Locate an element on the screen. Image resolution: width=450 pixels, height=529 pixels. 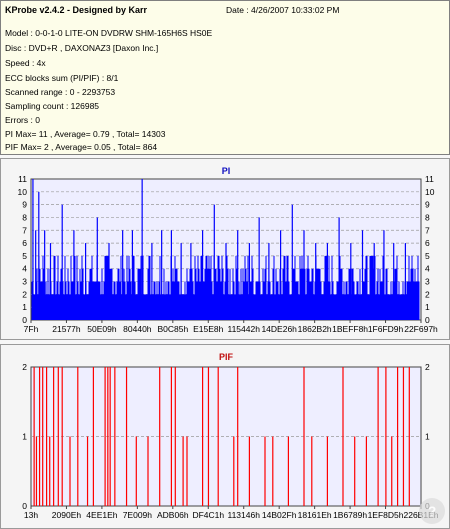
pi-ytick-label-right: 6 is located at coordinates (427, 243).